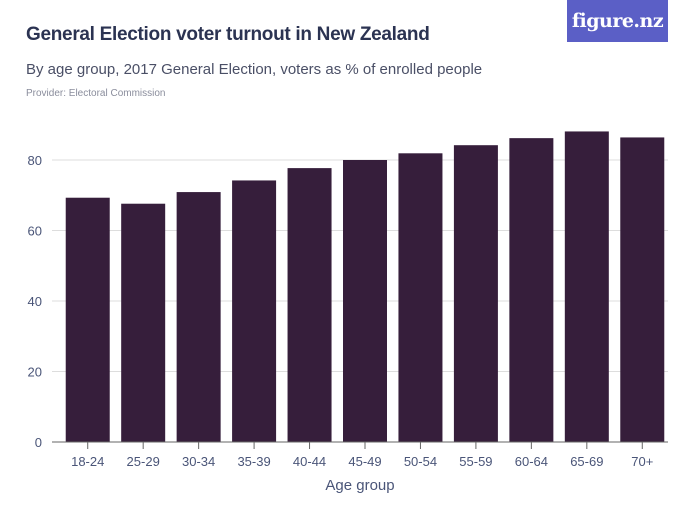 This screenshot has height=525, width=700. I want to click on y-tick-label: 0, so click(38, 442).